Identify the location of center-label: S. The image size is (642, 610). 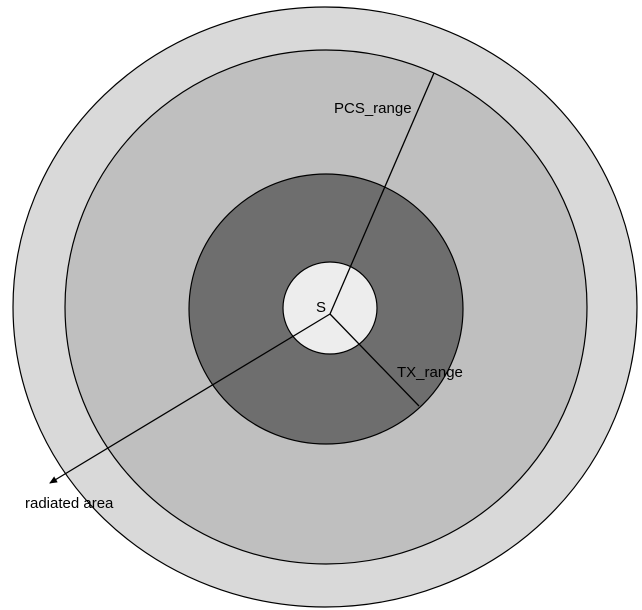
(321, 307).